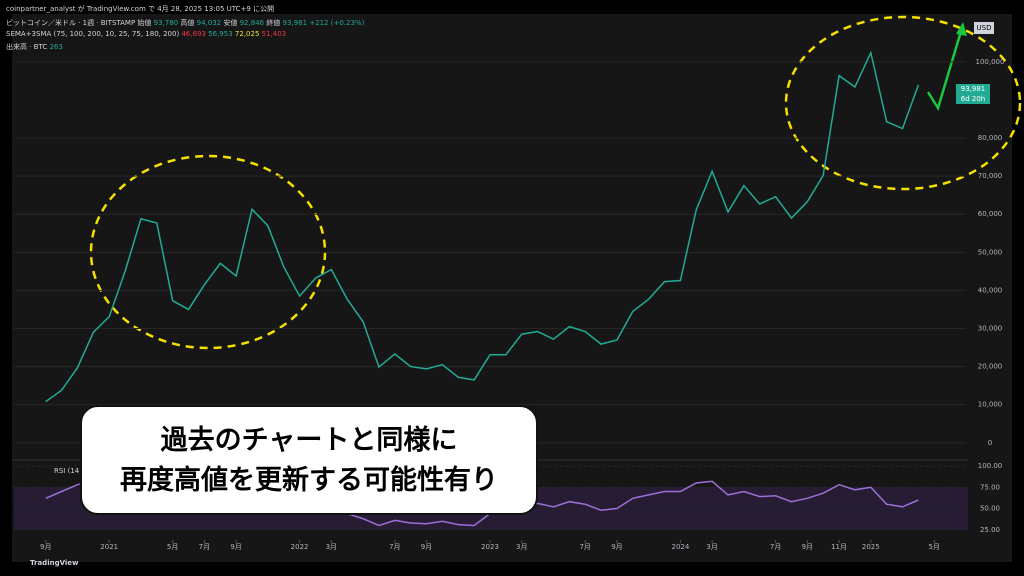 This screenshot has height=576, width=1024. I want to click on indicator-value: 46,693, so click(193, 34).